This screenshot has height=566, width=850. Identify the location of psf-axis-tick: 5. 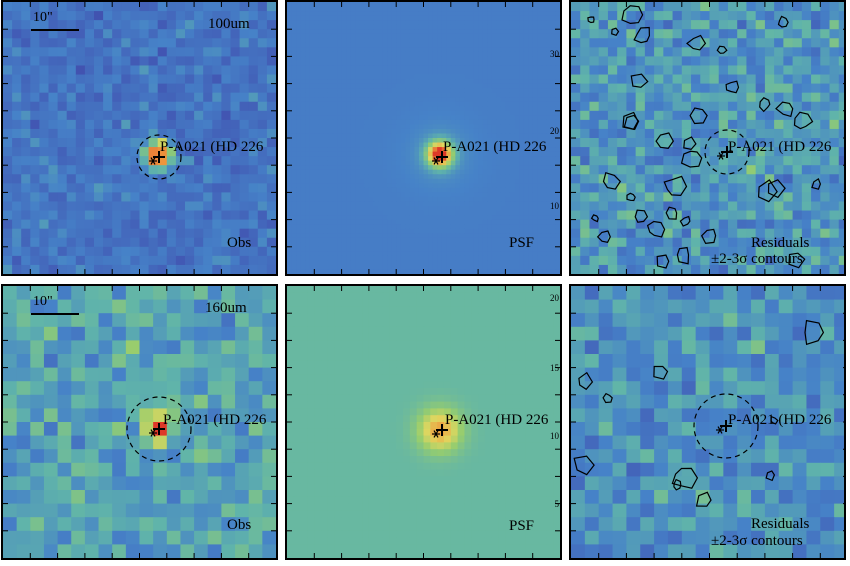
(557, 504).